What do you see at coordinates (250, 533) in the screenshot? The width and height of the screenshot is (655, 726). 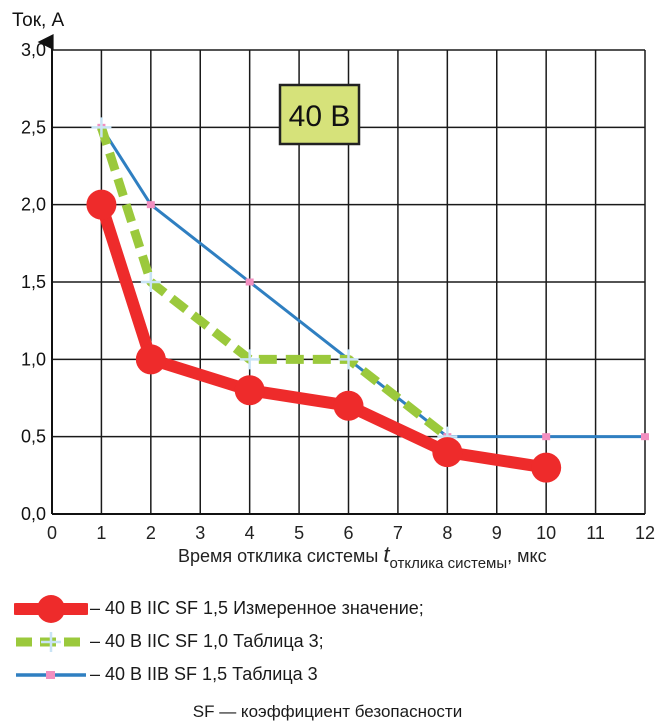 I see `x-tick-label: 4` at bounding box center [250, 533].